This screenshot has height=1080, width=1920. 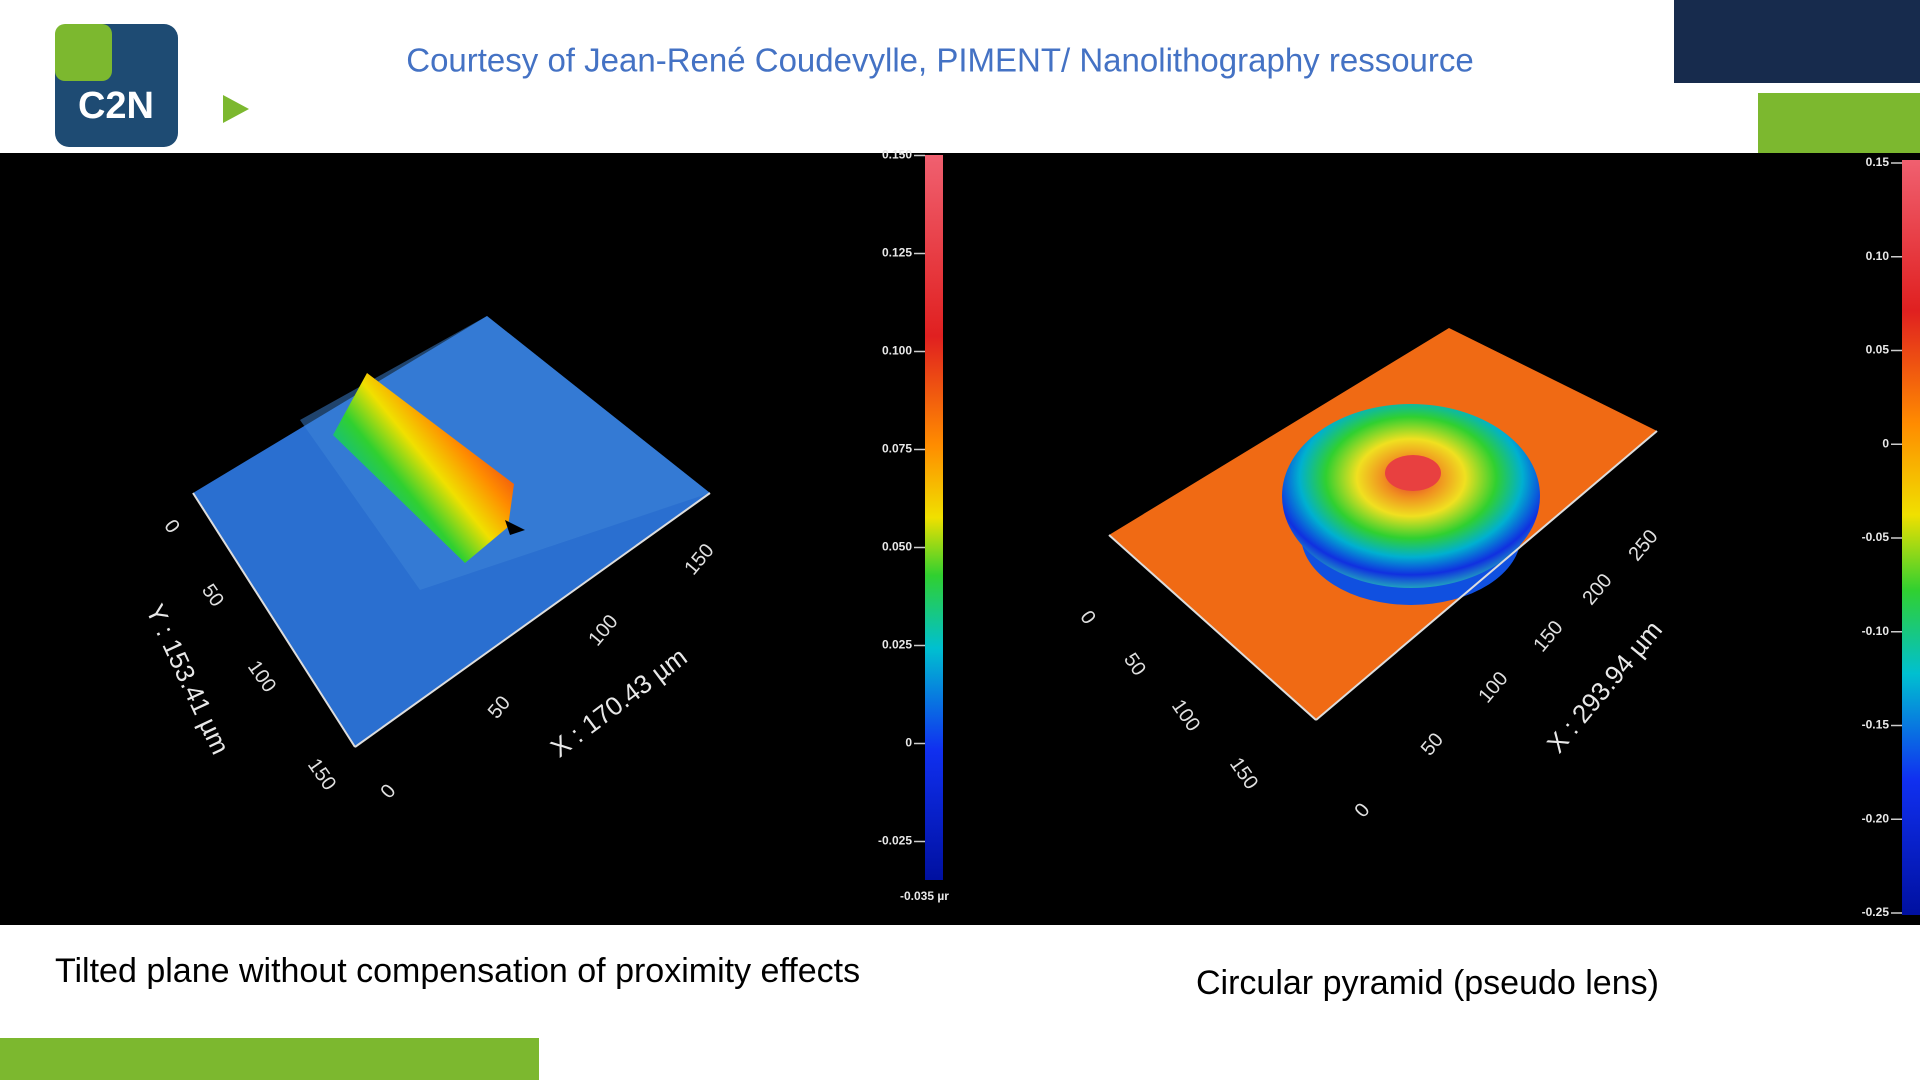 What do you see at coordinates (1411, 496) in the screenshot?
I see `lens` at bounding box center [1411, 496].